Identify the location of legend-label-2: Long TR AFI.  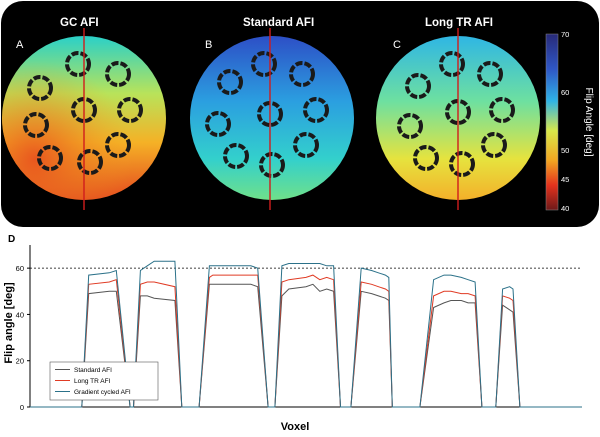
(92, 381).